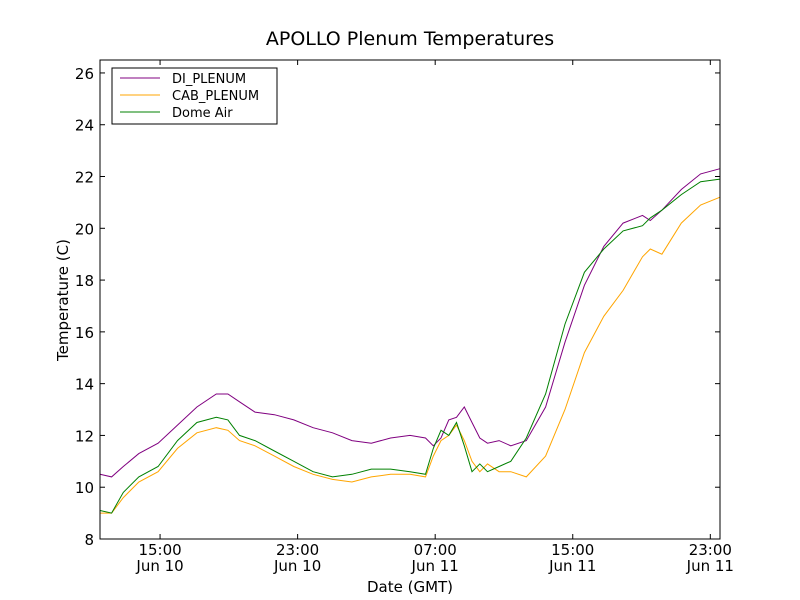  What do you see at coordinates (202, 113) in the screenshot?
I see `legend-label-dome-air: Dome Air` at bounding box center [202, 113].